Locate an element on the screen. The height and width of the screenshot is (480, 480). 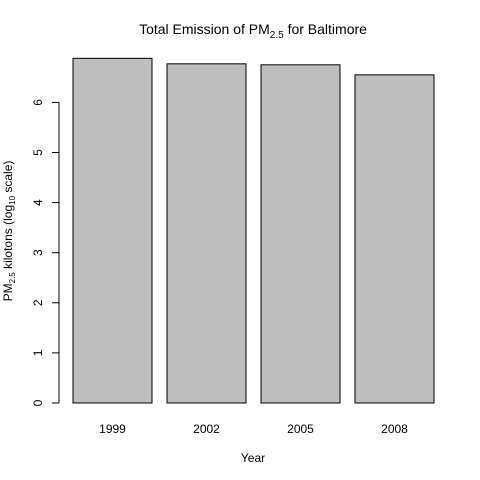
y-tick-label-5: 5 is located at coordinates (38, 152).